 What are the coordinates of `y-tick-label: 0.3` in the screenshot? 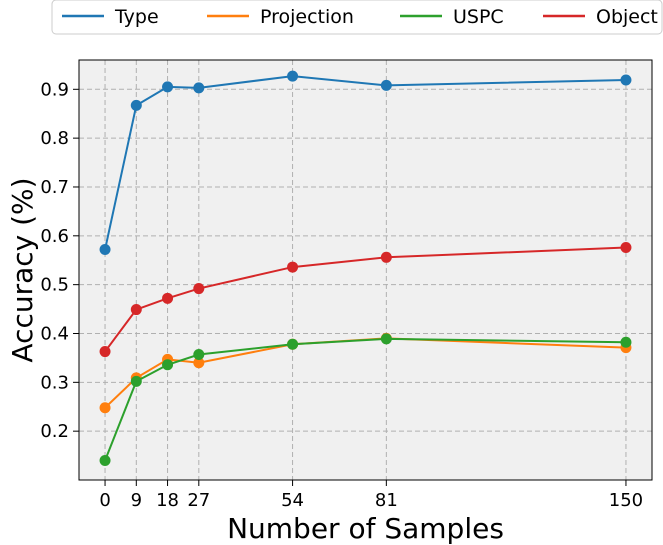 It's located at (54, 382).